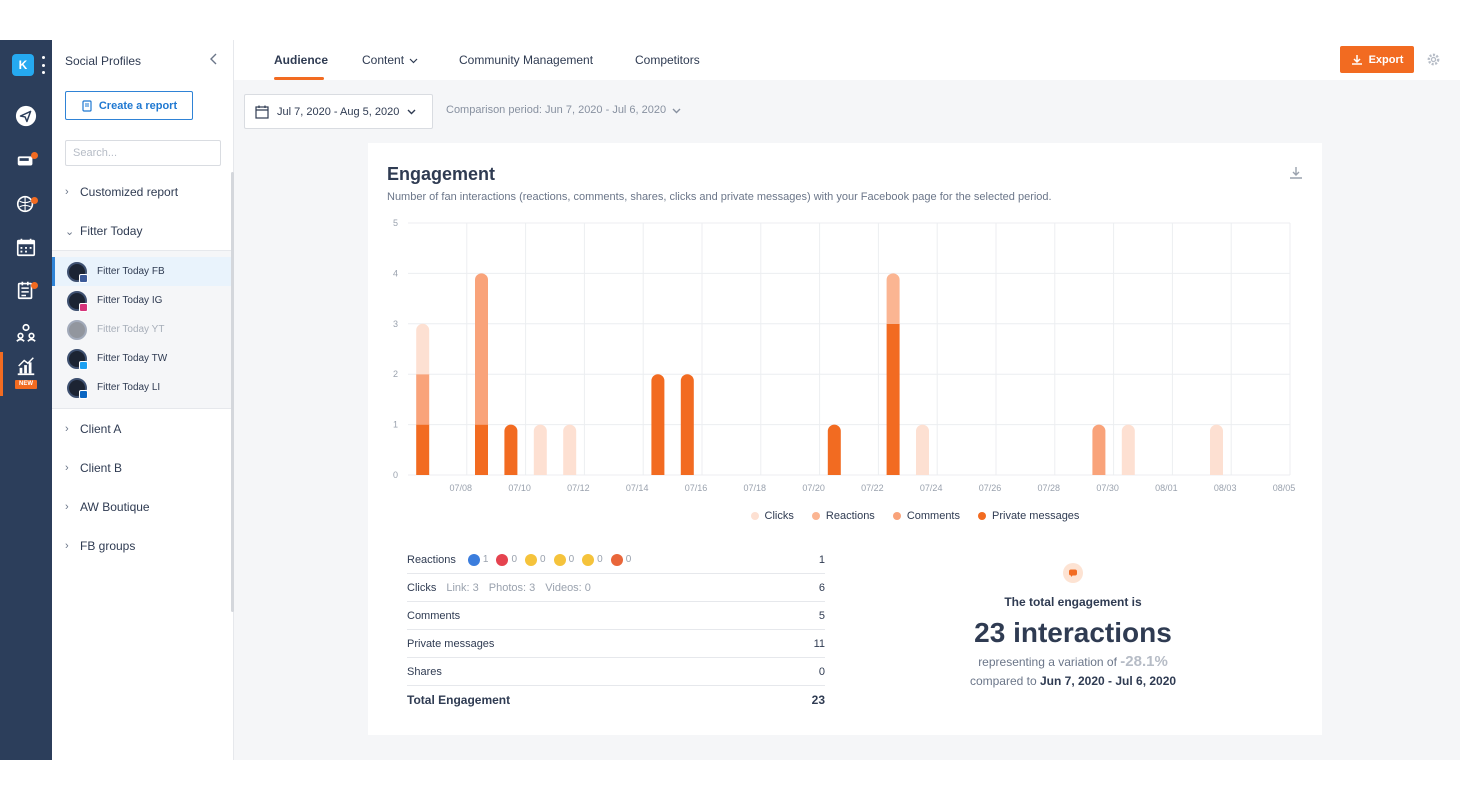 The height and width of the screenshot is (800, 1460). What do you see at coordinates (1028, 516) in the screenshot?
I see `legend-private-messages: Private messages` at bounding box center [1028, 516].